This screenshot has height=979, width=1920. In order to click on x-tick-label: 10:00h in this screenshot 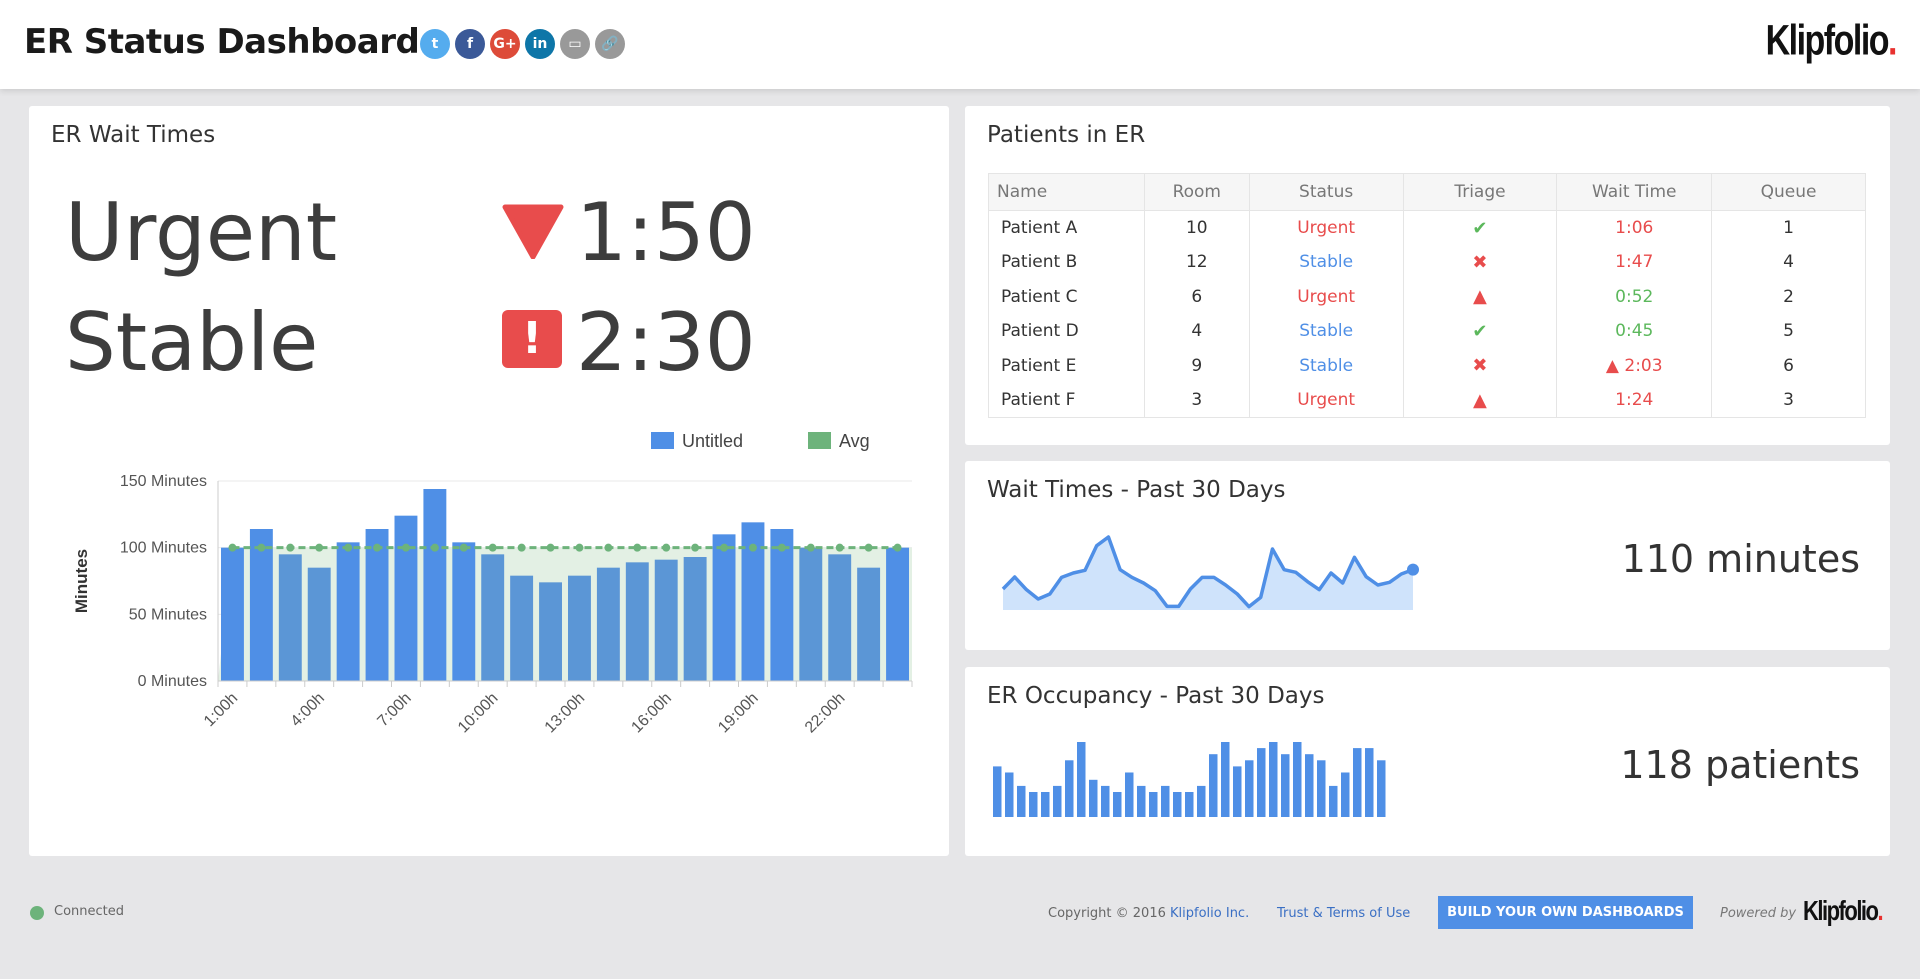, I will do `click(478, 713)`.